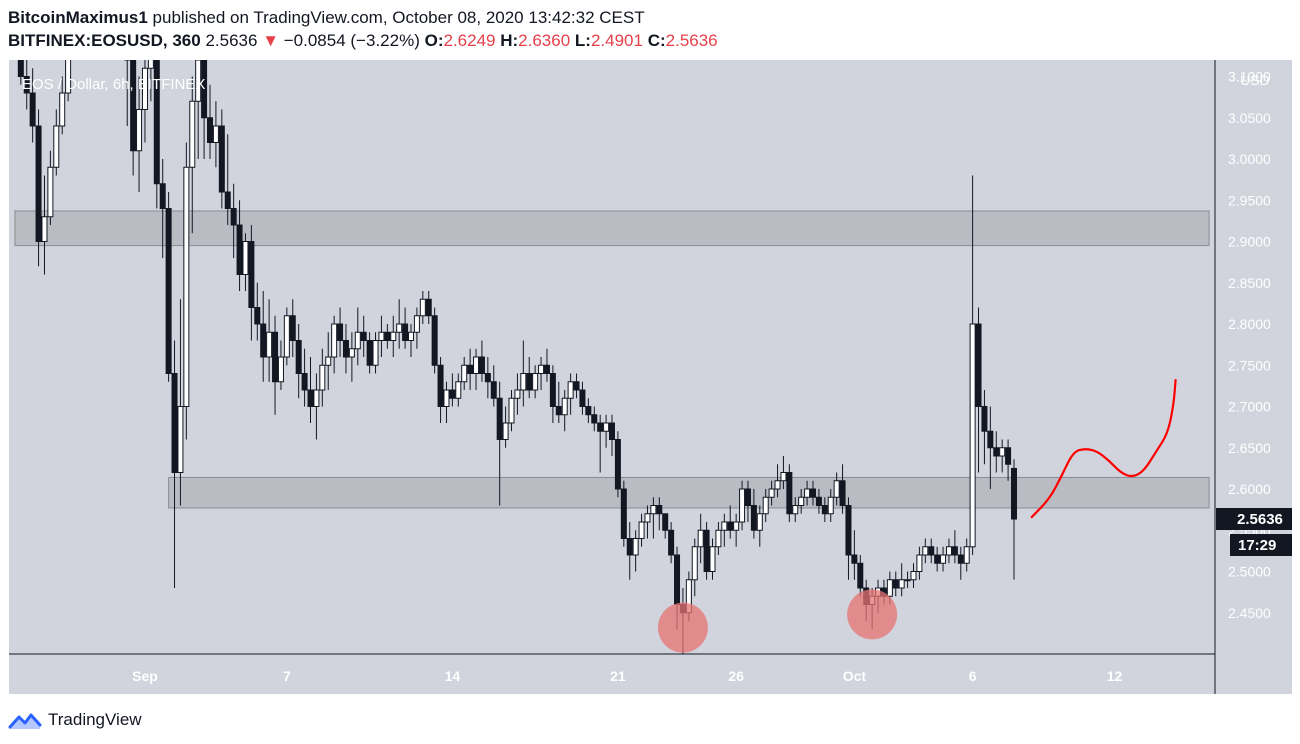 The image size is (1300, 744). What do you see at coordinates (78, 17) in the screenshot?
I see `author-name: BitcoinMaximus1` at bounding box center [78, 17].